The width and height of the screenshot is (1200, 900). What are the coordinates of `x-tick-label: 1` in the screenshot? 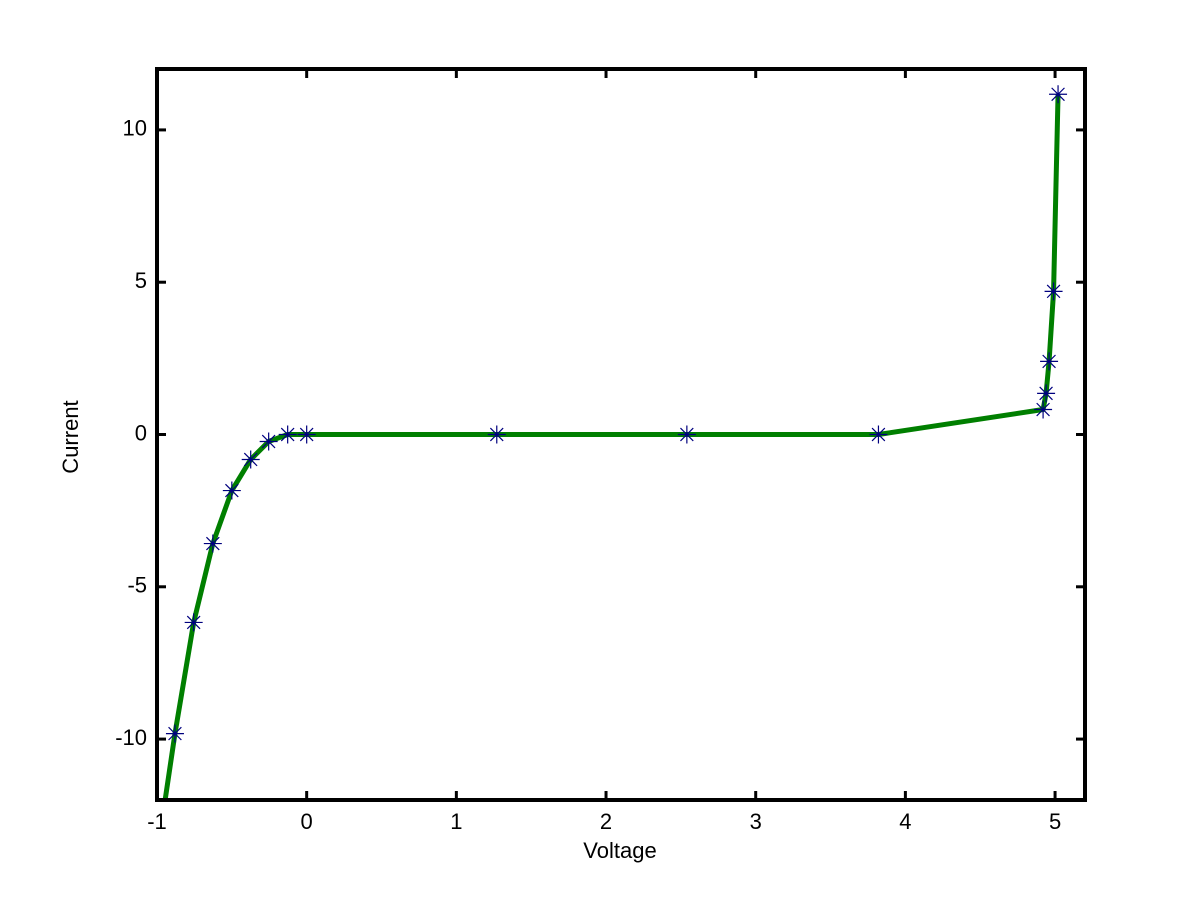 It's located at (456, 821).